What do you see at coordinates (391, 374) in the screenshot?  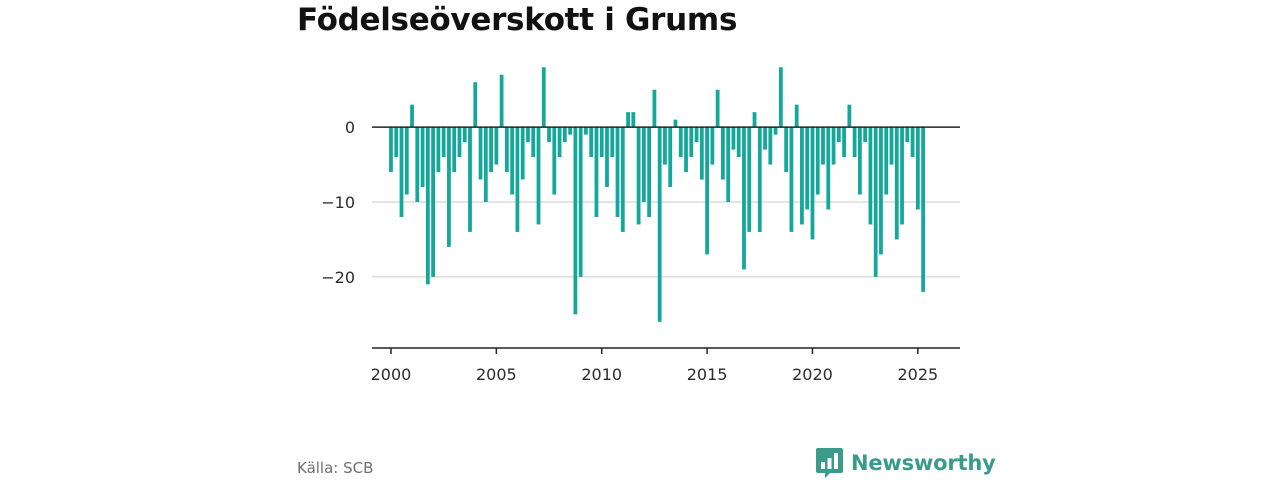 I see `x-tick-label: 2000` at bounding box center [391, 374].